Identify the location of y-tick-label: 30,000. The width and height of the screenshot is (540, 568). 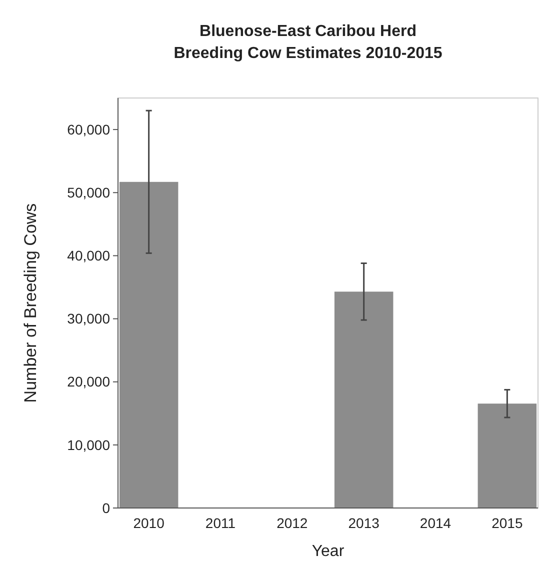
(88, 318).